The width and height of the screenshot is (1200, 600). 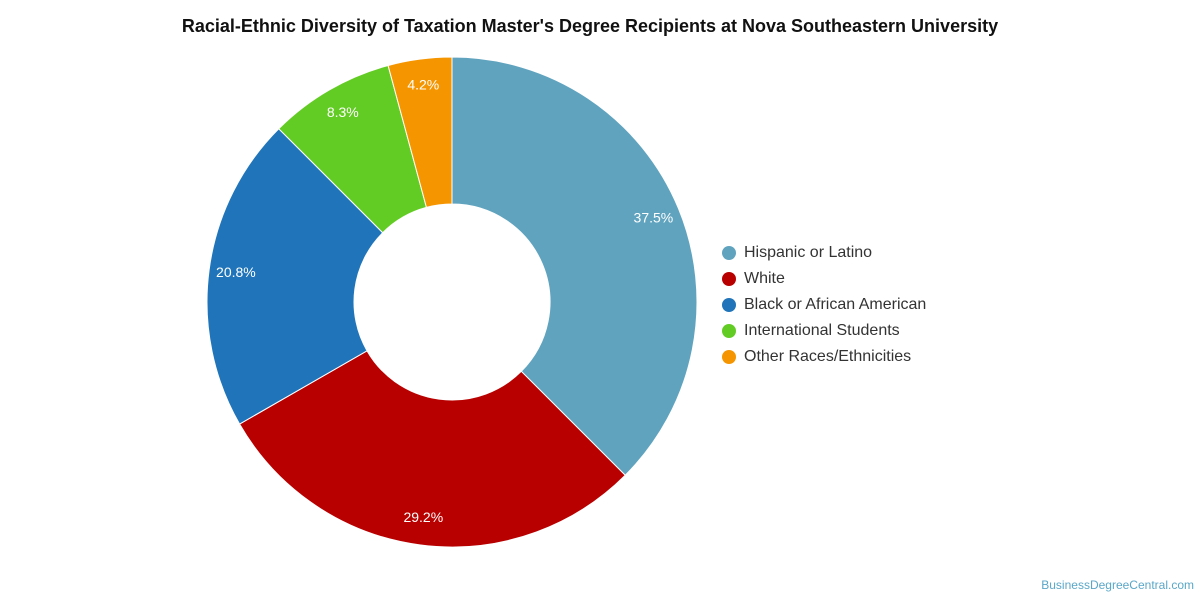 What do you see at coordinates (729, 305) in the screenshot?
I see `legend-swatch-black-or-african-american` at bounding box center [729, 305].